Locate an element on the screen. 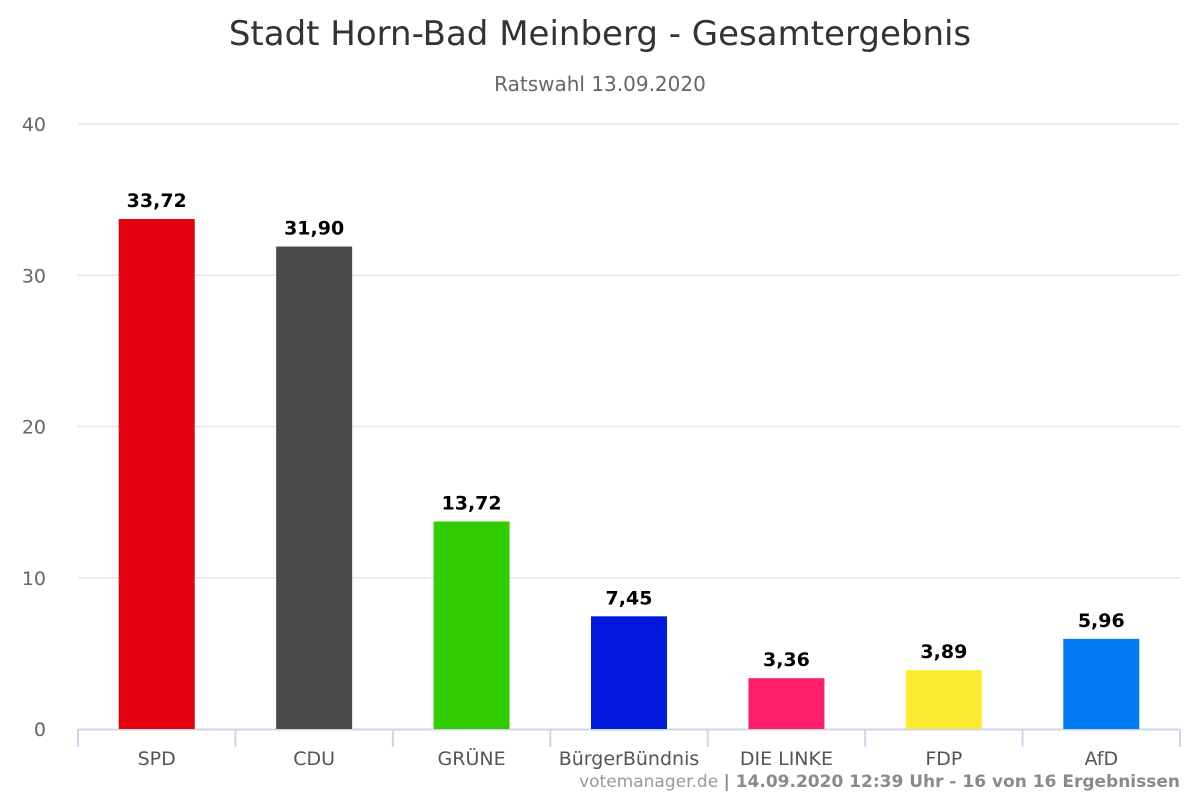 Image resolution: width=1200 pixels, height=800 pixels. data-label: 33,72 is located at coordinates (157, 201).